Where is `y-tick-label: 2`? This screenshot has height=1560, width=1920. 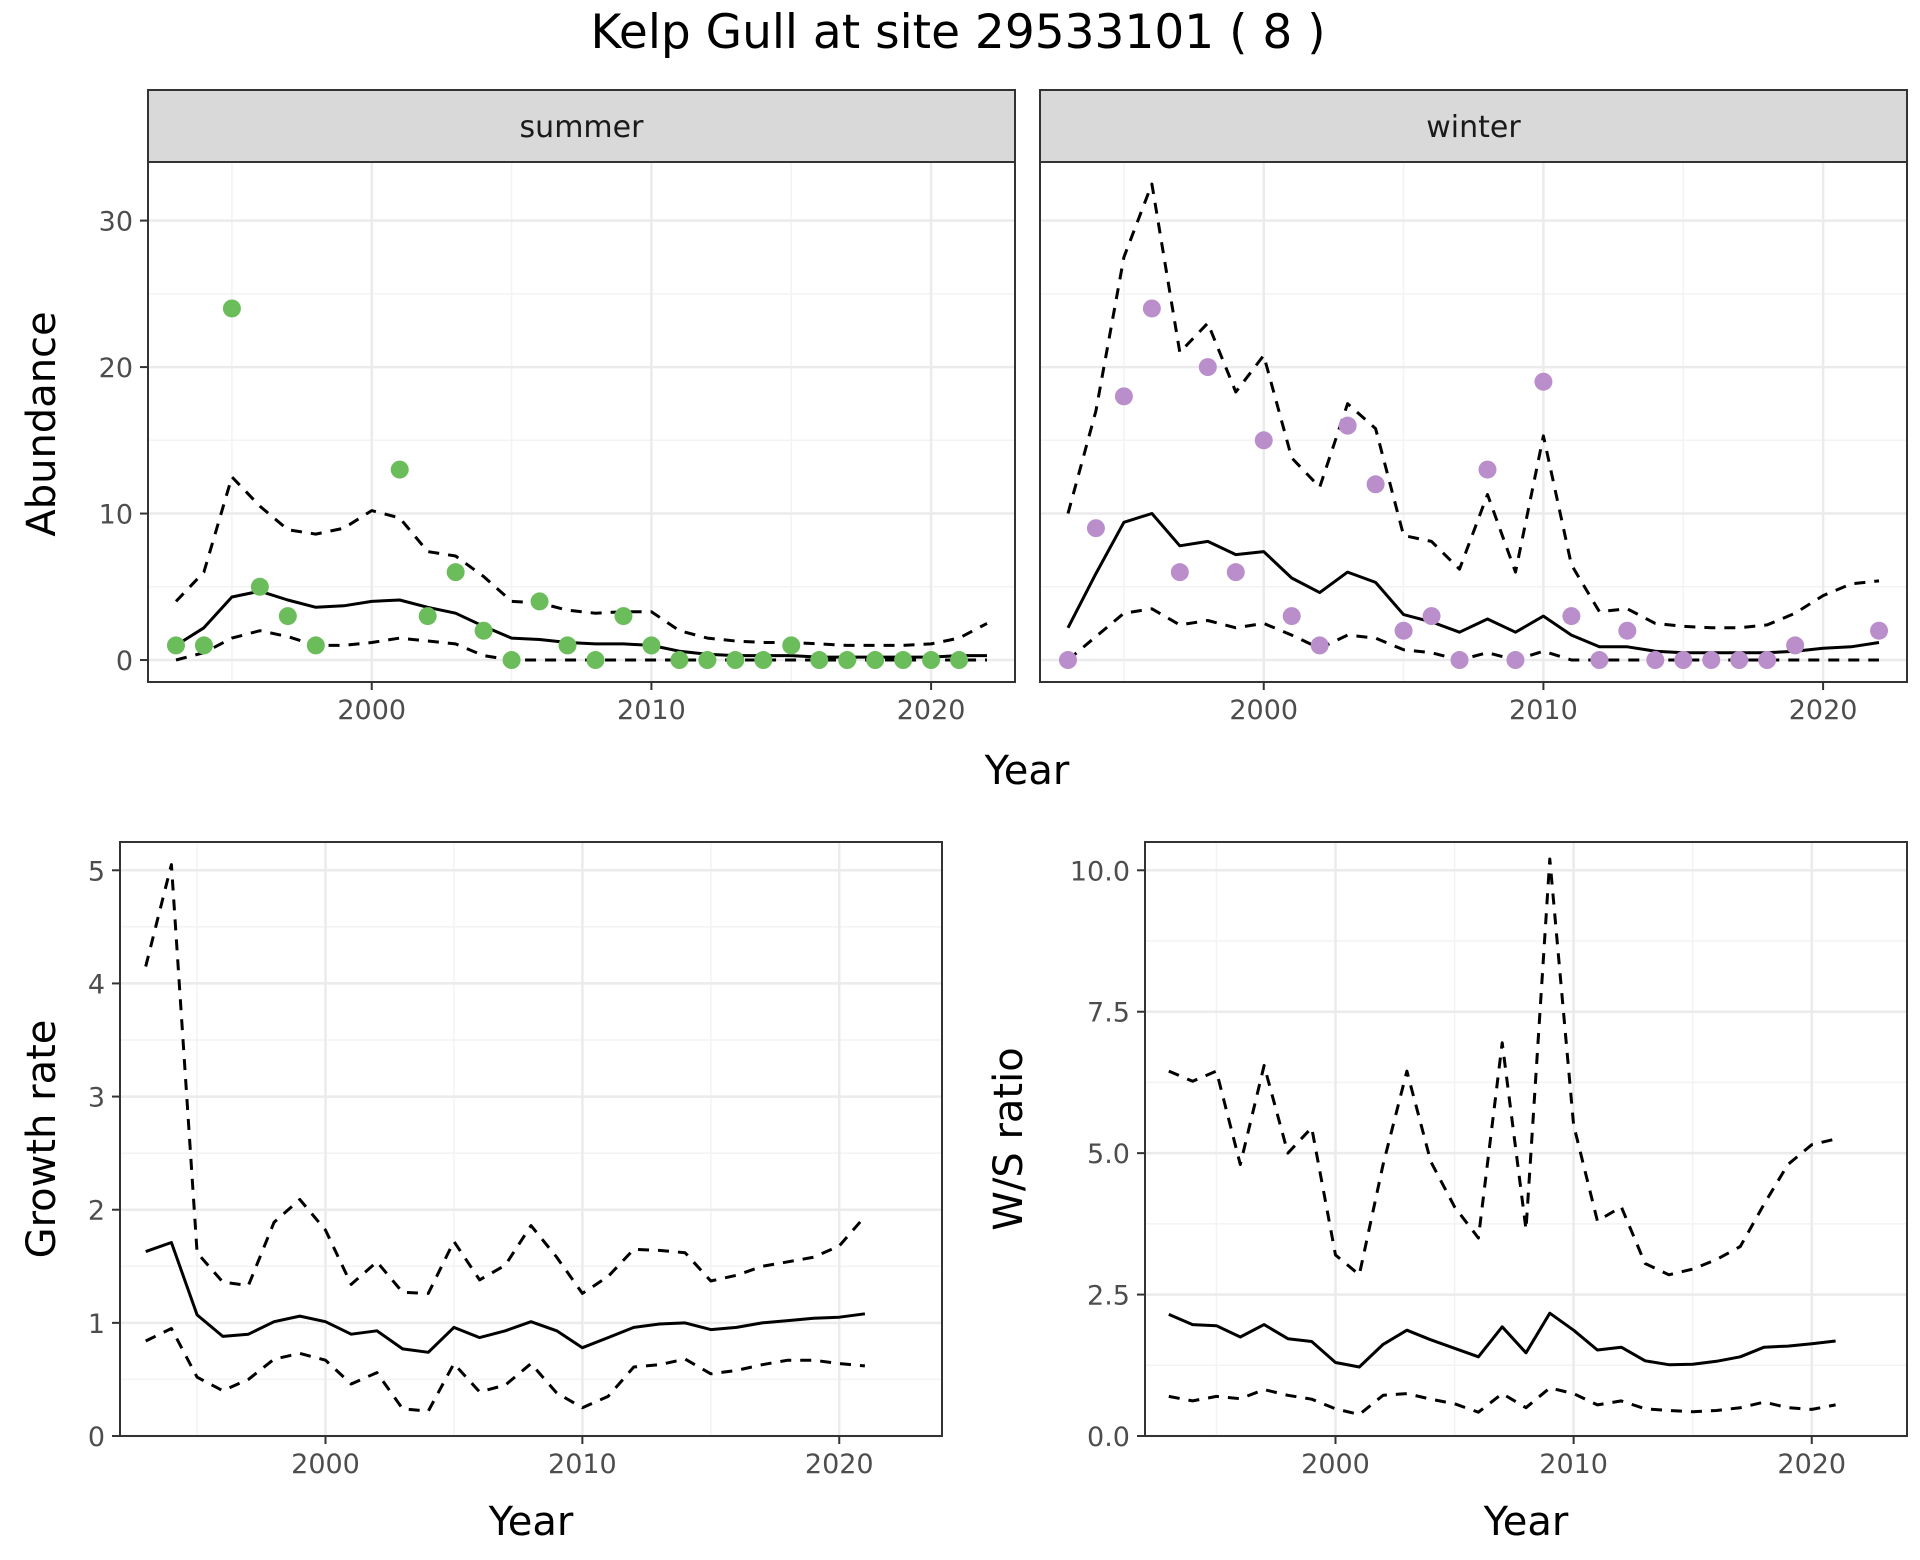 y-tick-label: 2 is located at coordinates (96, 1211).